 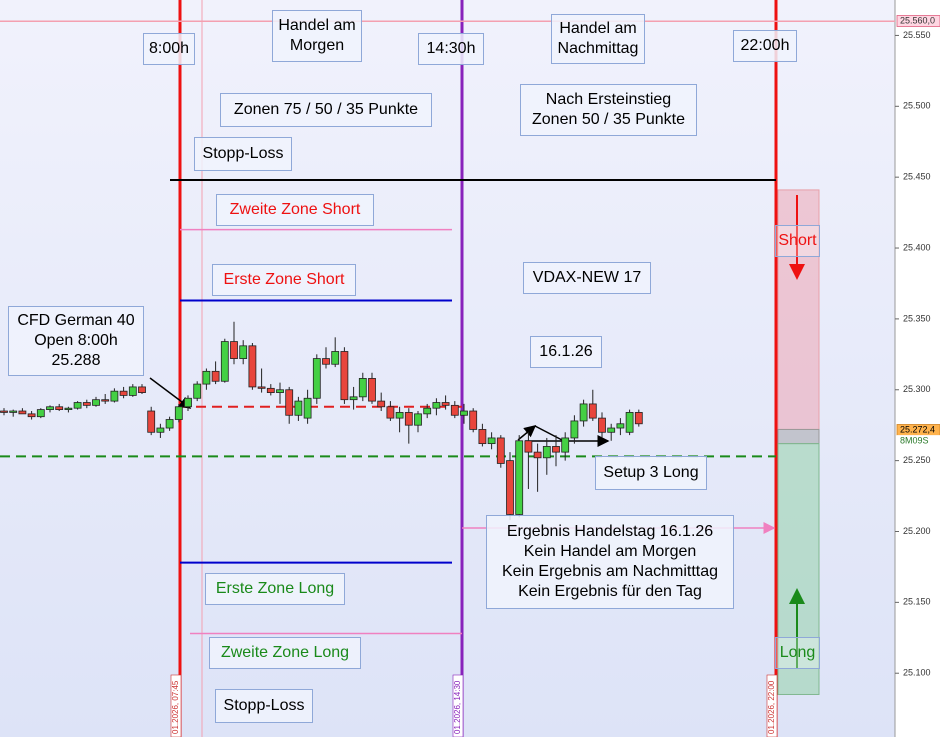 I want to click on annotation: Handel am Nachmittag, so click(x=598, y=39).